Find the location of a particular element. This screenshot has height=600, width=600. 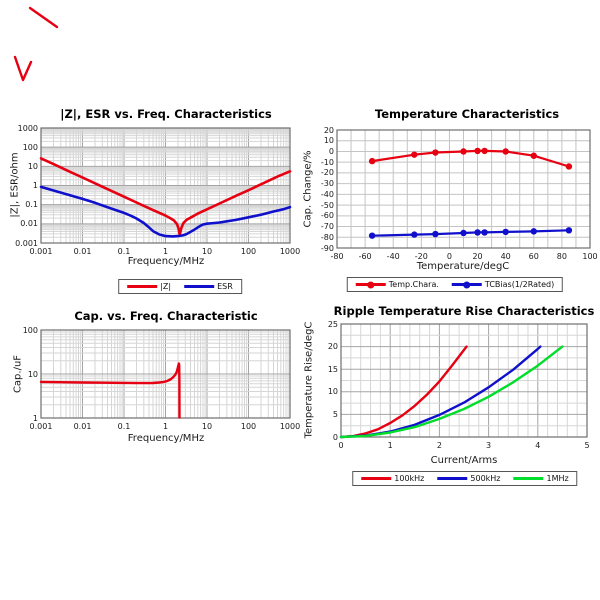

legend-label: 500kHz is located at coordinates (485, 478).